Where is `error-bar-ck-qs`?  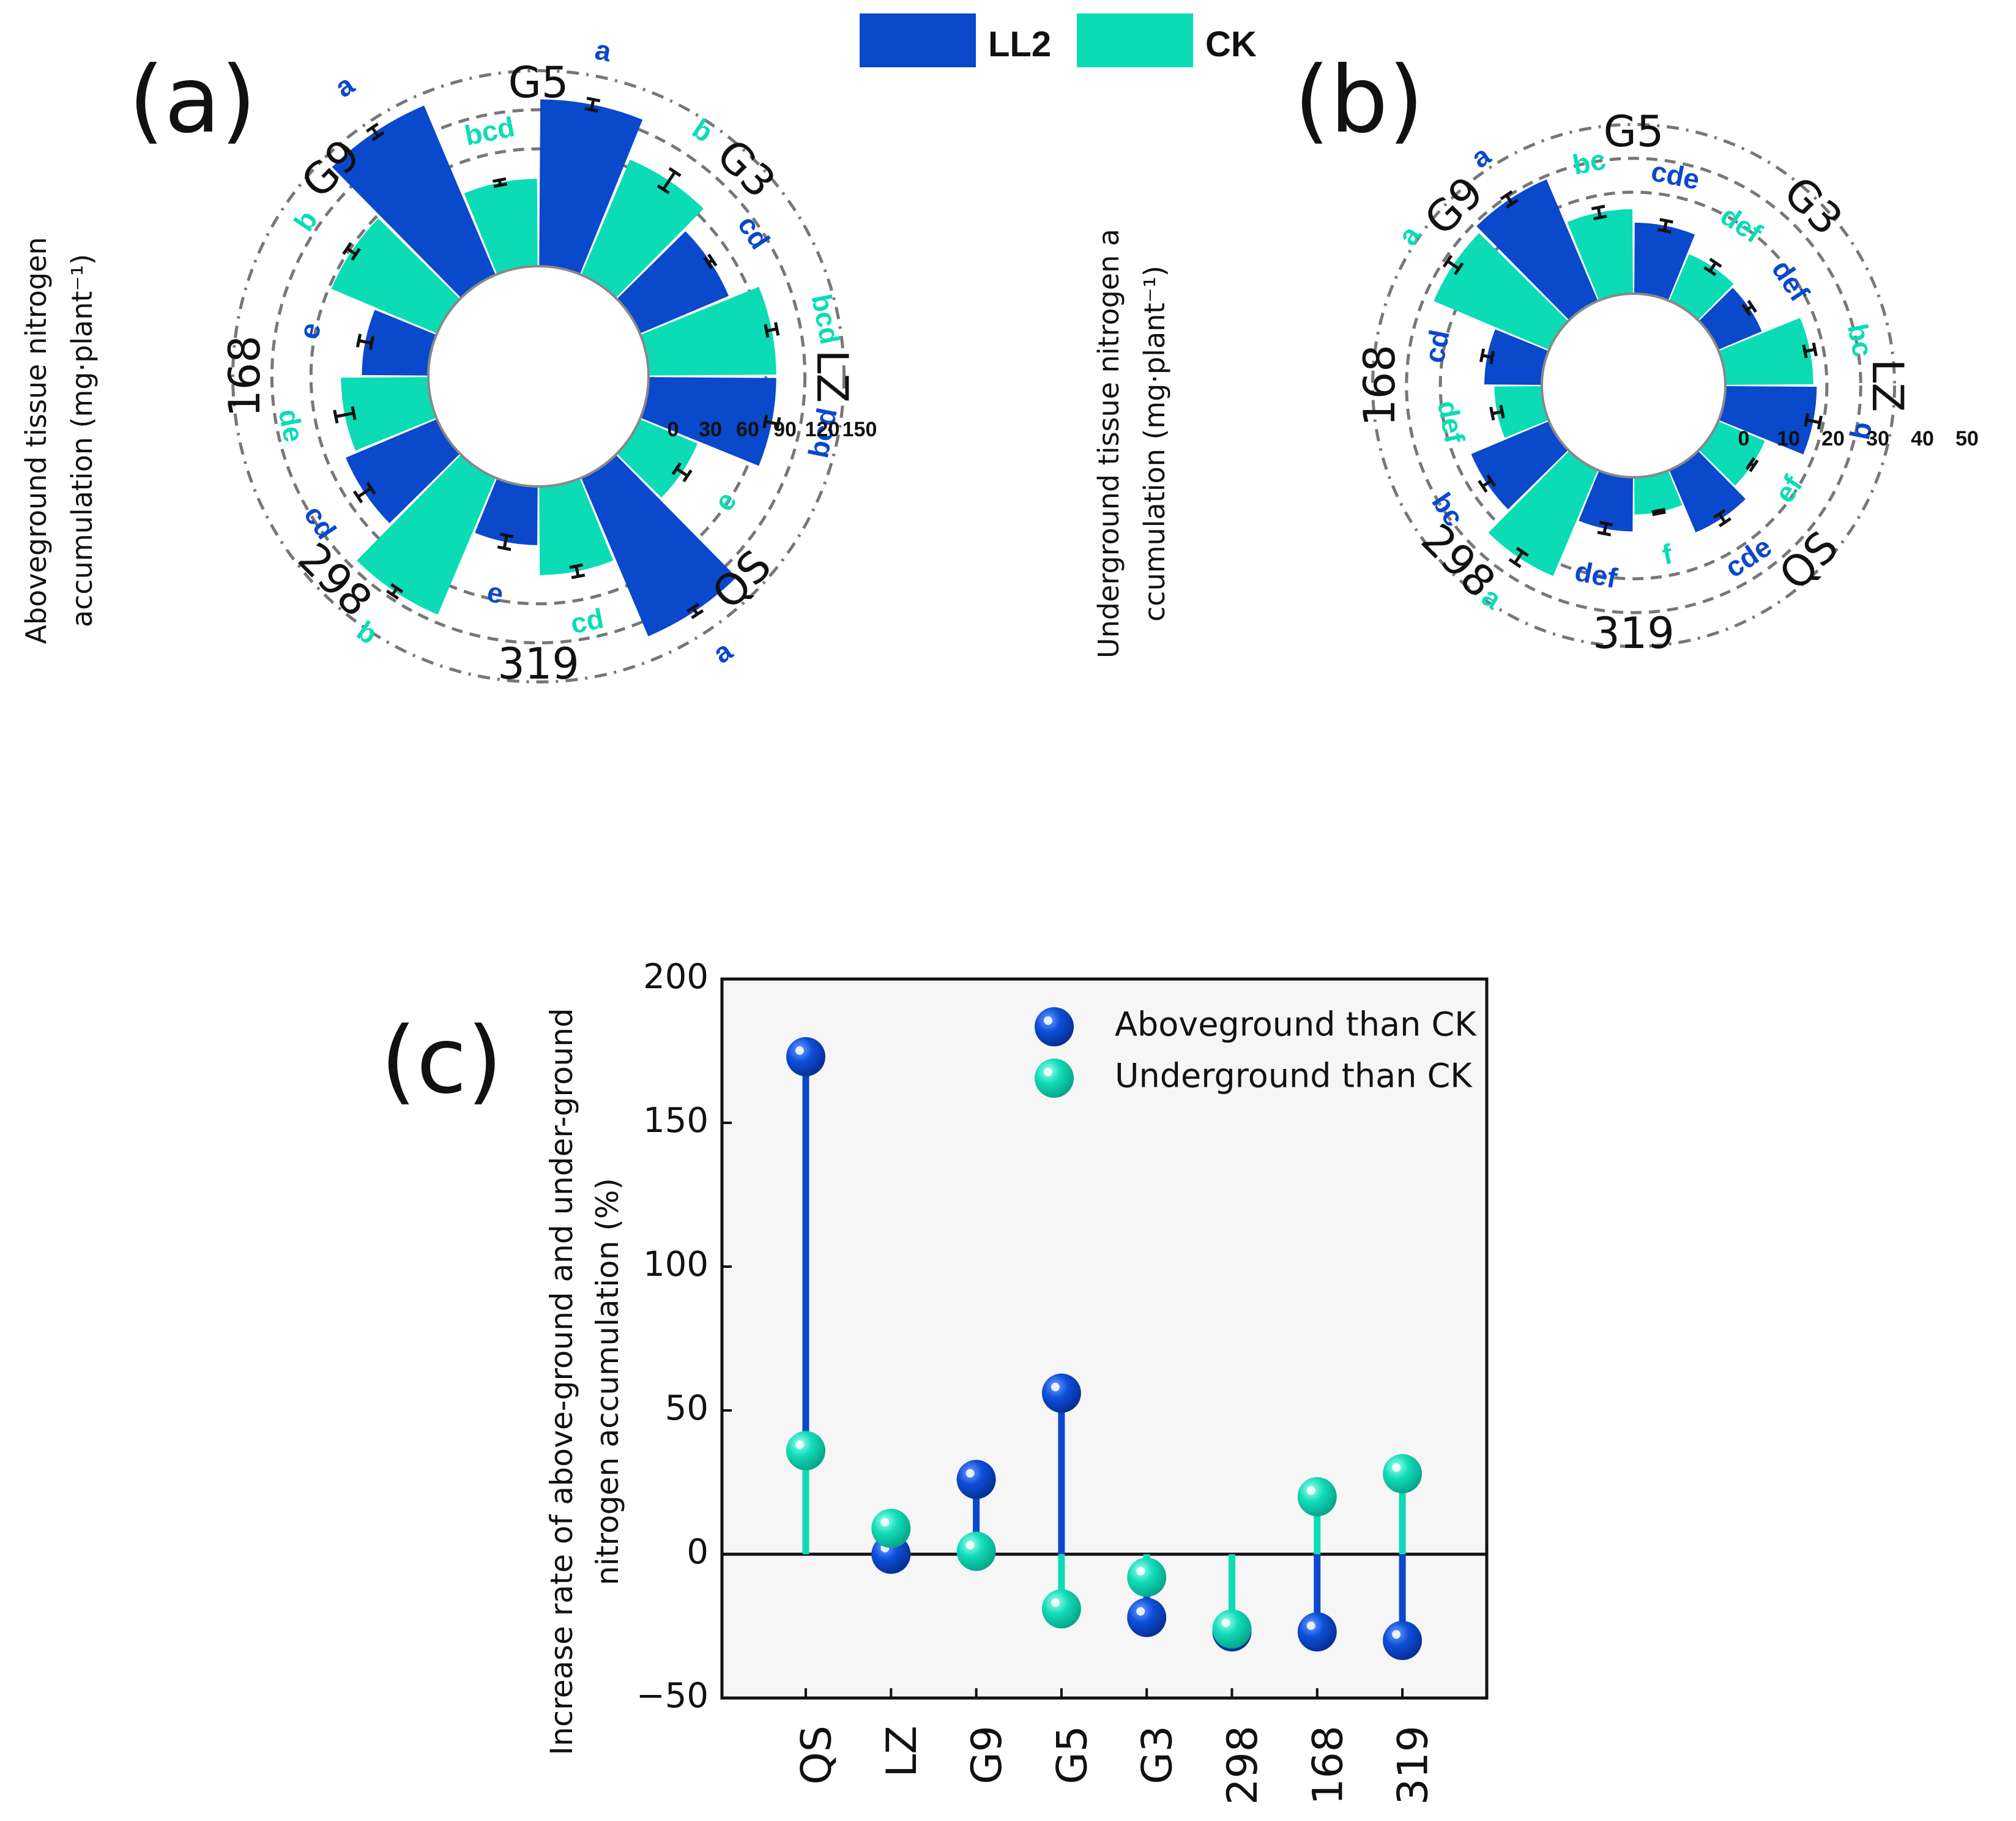
error-bar-ck-qs is located at coordinates (682, 472).